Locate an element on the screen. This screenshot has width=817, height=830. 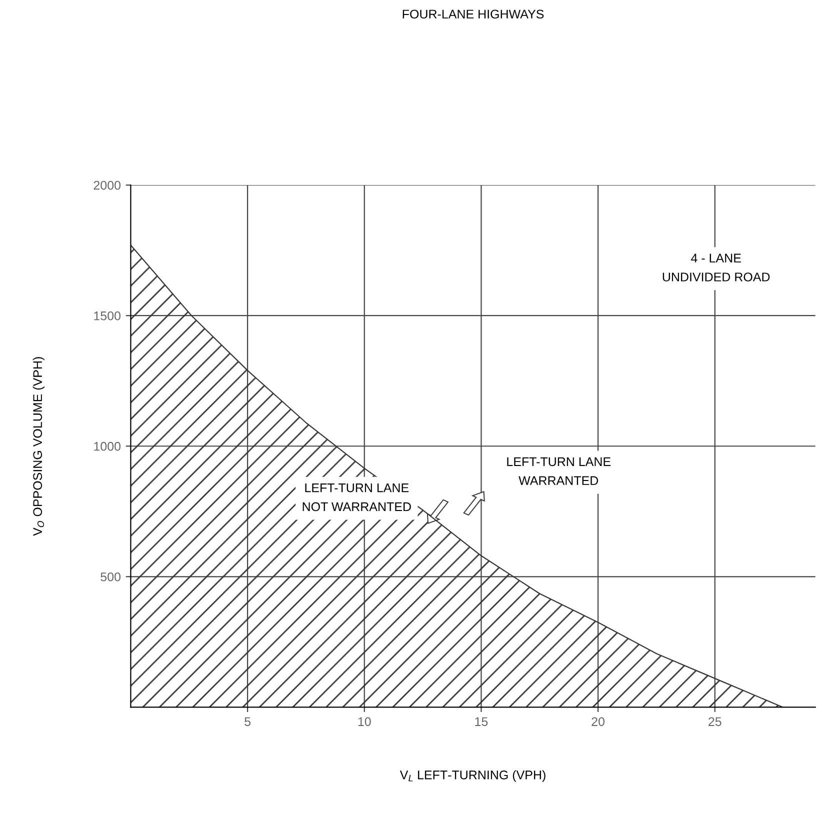
y-tick-label: 2000 is located at coordinates (107, 185).